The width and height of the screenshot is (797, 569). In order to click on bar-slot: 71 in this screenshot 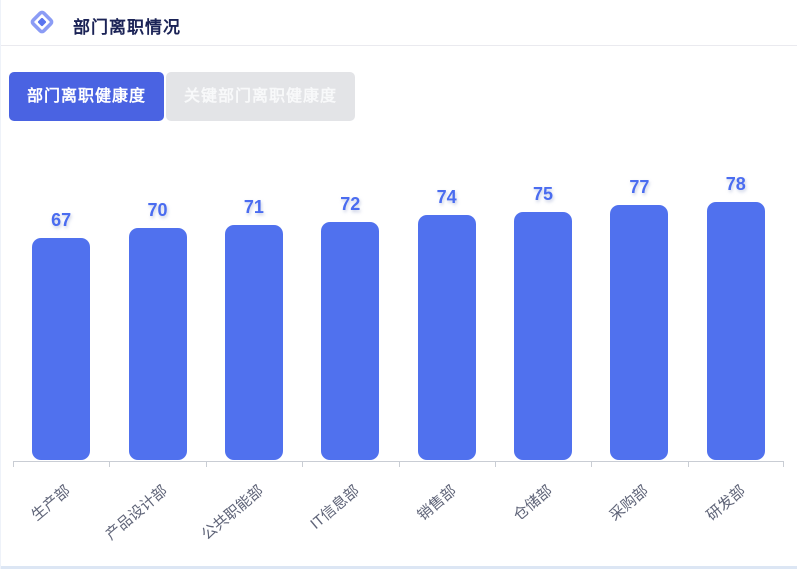, I will do `click(254, 307)`.